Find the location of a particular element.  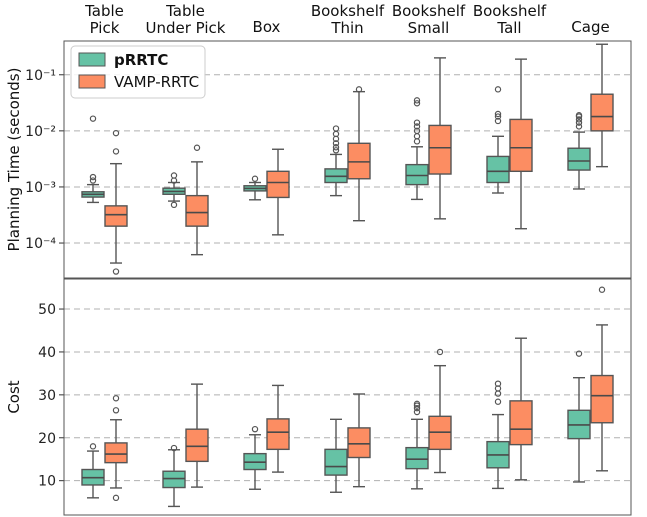

y-tick-label: 40 is located at coordinates (47, 353).